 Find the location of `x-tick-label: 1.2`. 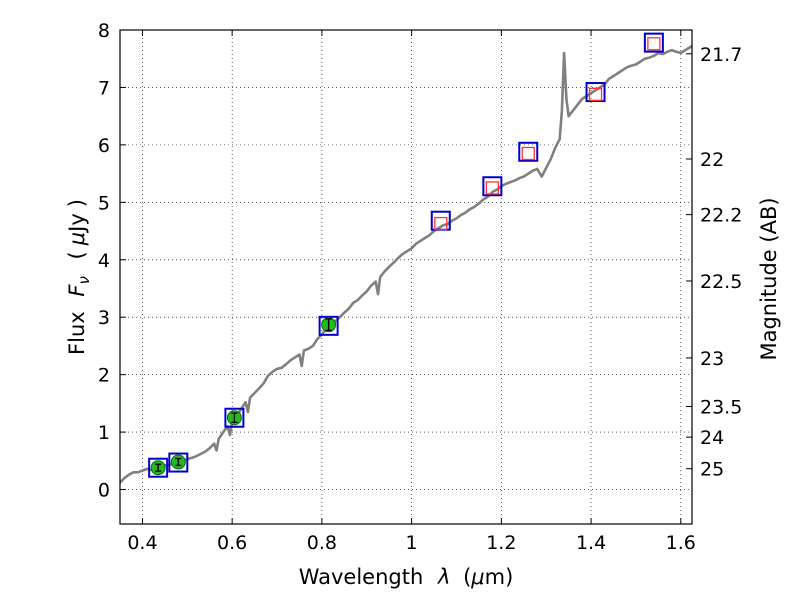

x-tick-label: 1.2 is located at coordinates (501, 543).